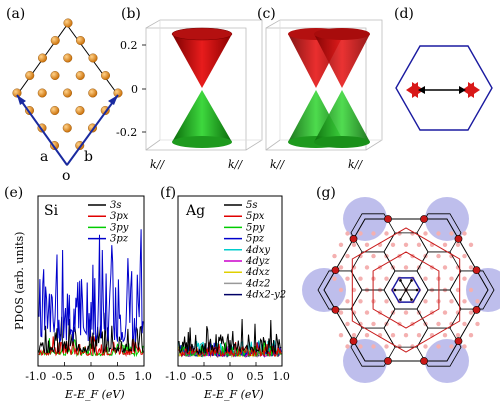  Describe the element at coordinates (202, 34) in the screenshot. I see `conduction-cone-top` at that location.